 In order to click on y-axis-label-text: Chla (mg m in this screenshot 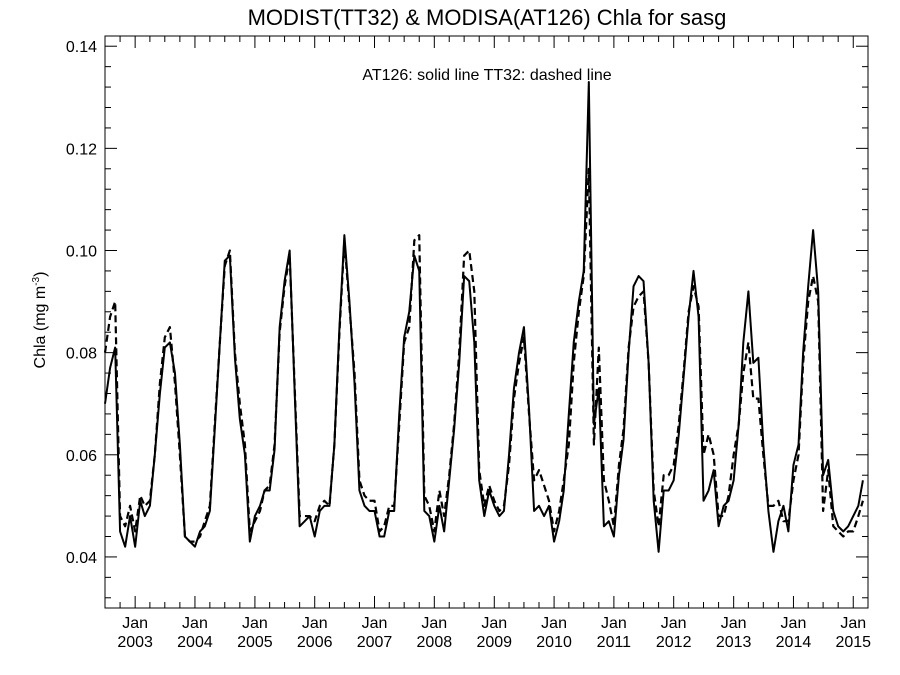, I will do `click(40, 327)`.